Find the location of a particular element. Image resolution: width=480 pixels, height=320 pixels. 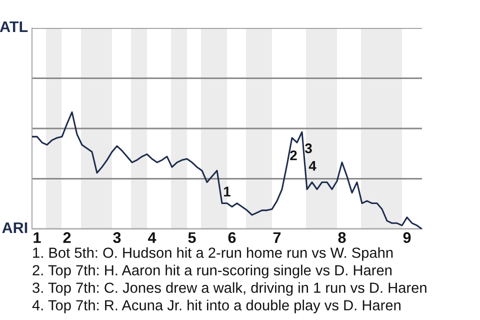

x-tick-label: 5 is located at coordinates (192, 237).